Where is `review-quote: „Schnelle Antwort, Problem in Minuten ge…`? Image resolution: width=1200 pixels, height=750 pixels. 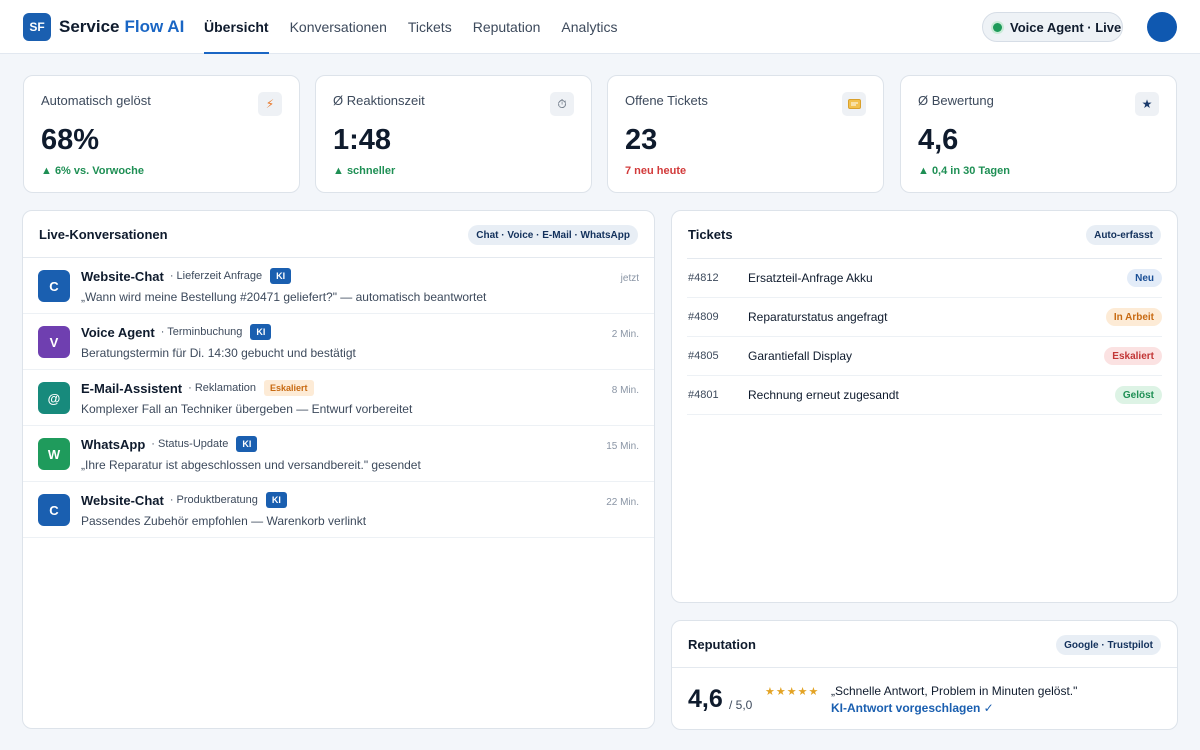
review-quote: „Schnelle Antwort, Problem in Minuten ge… is located at coordinates (954, 691).